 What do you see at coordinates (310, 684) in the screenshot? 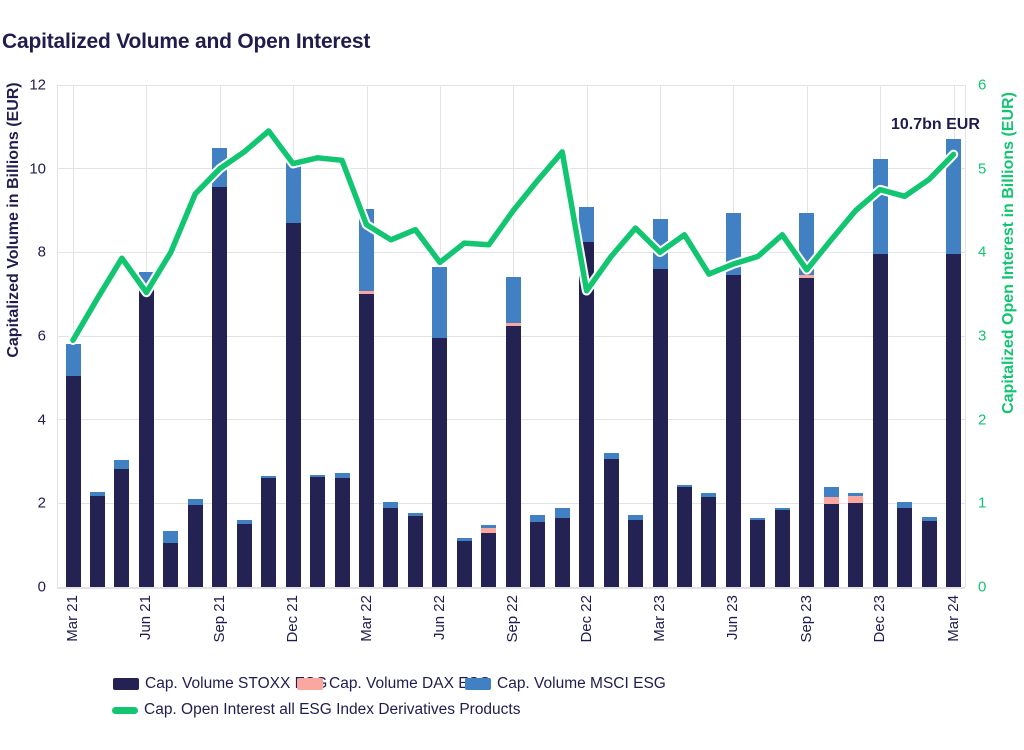
I see `legend-swatch-dax` at bounding box center [310, 684].